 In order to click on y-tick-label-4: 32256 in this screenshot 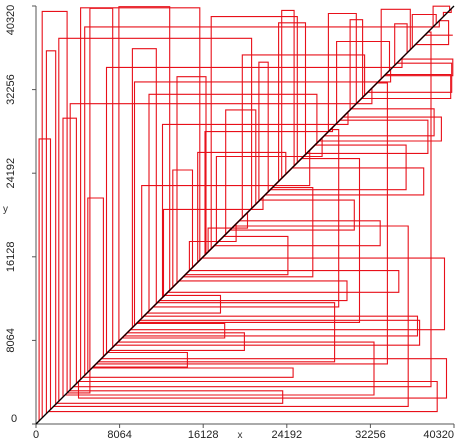, I will do `click(11, 89)`.